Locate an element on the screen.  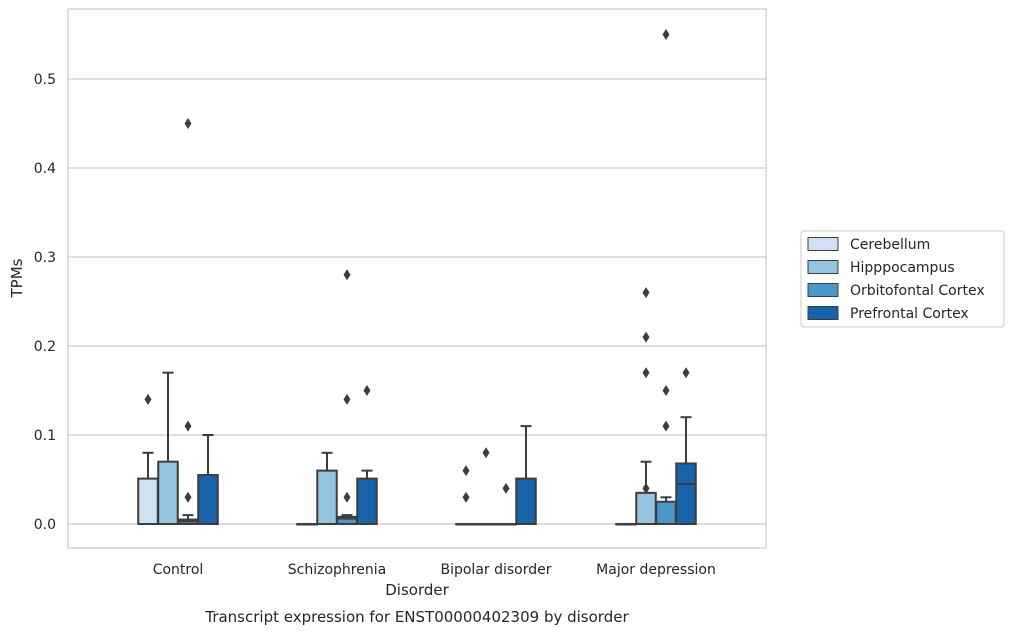
y-tick-label: 0.1 is located at coordinates (45, 436).